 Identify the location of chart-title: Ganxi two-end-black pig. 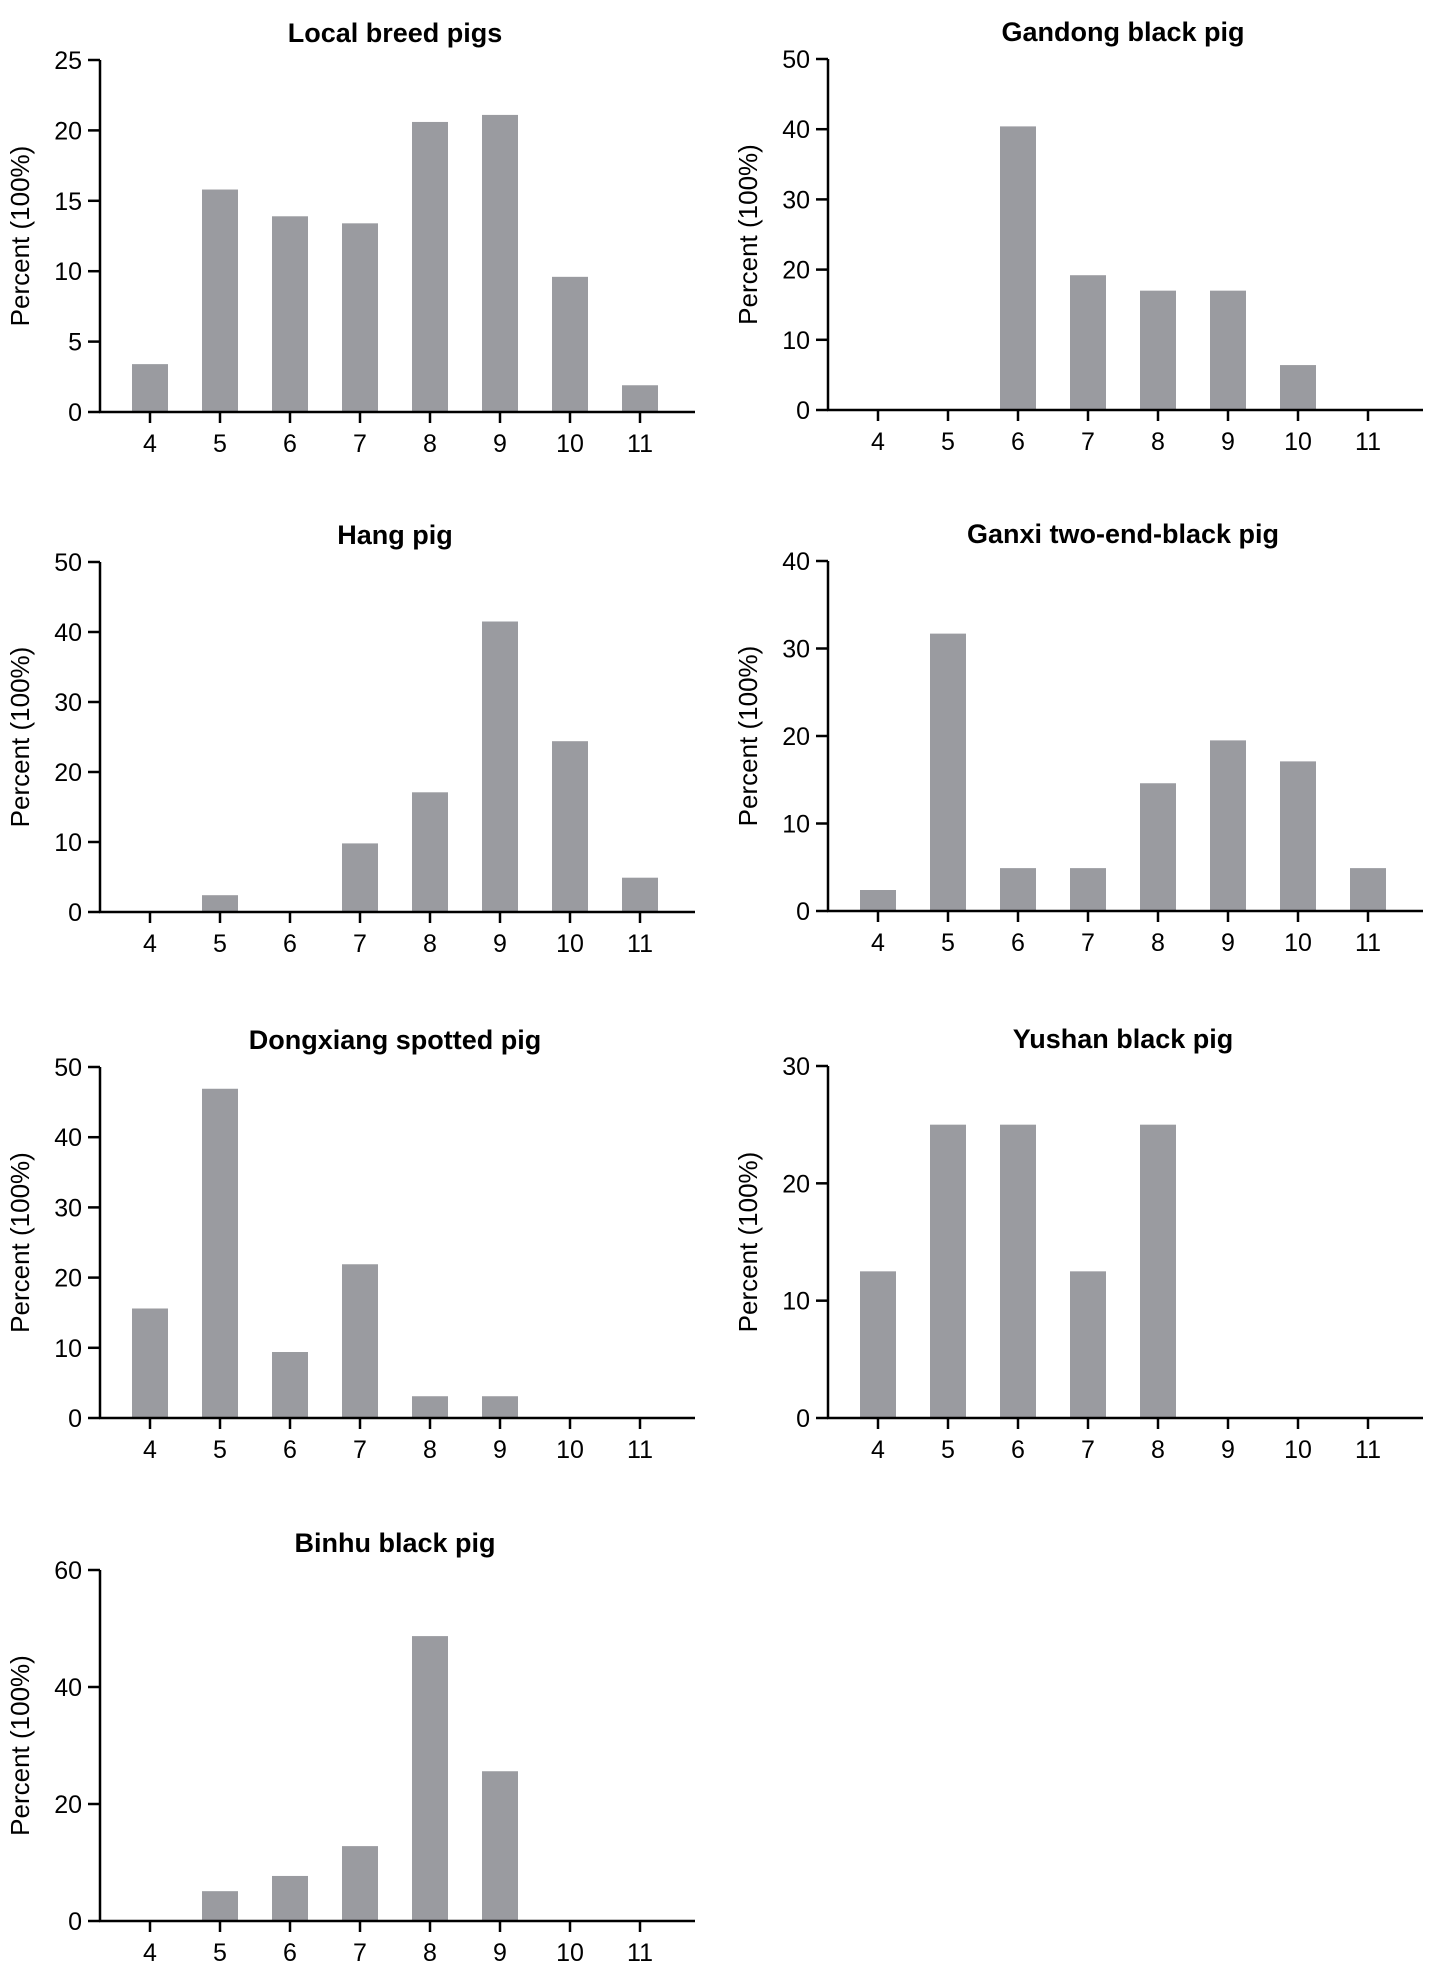
(1123, 534).